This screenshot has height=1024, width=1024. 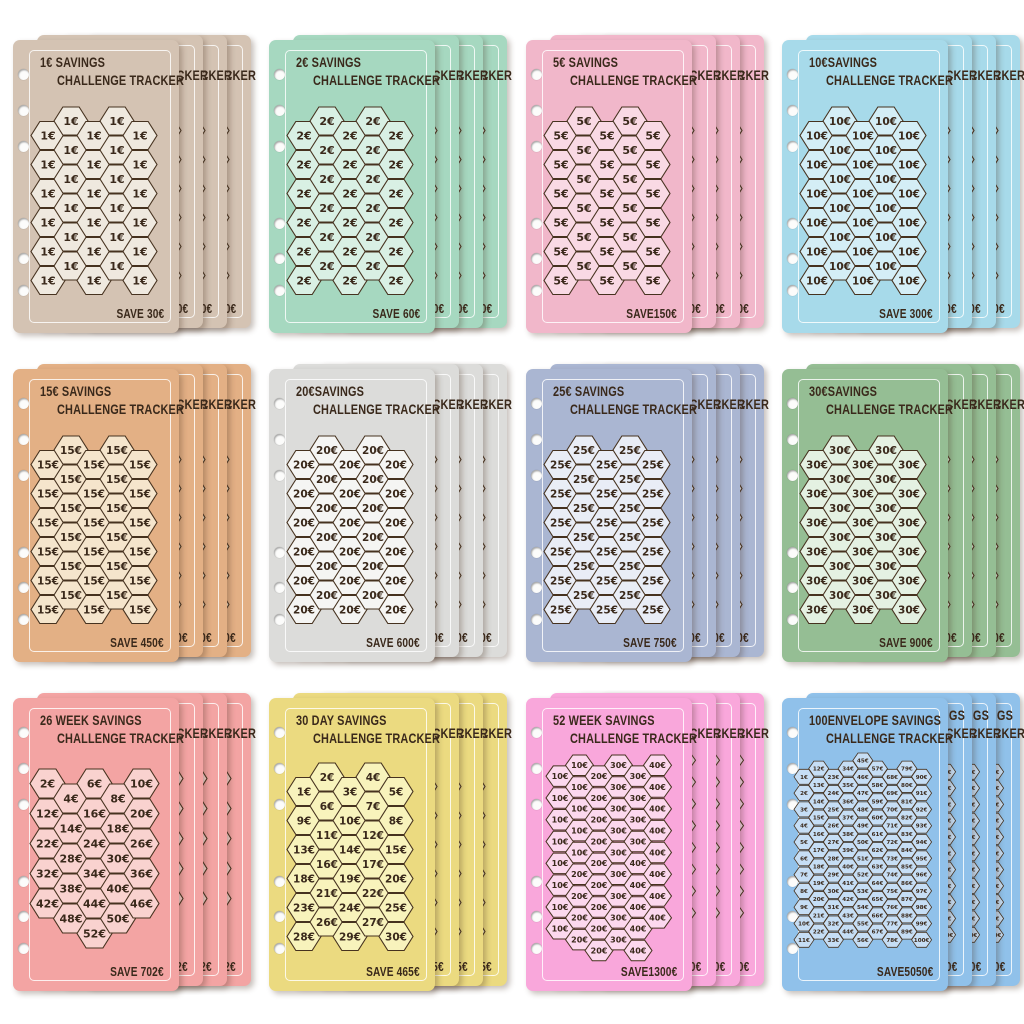 What do you see at coordinates (907, 786) in the screenshot?
I see `hex-value: 80€` at bounding box center [907, 786].